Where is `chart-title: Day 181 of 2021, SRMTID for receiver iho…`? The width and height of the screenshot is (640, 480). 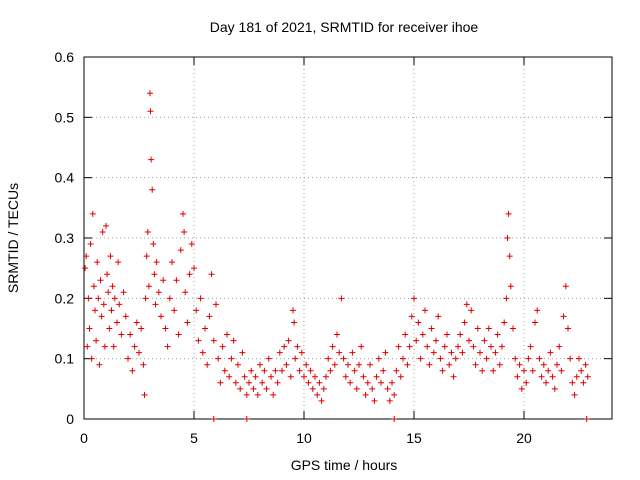
chart-title: Day 181 of 2021, SRMTID for receiver iho… is located at coordinates (344, 27).